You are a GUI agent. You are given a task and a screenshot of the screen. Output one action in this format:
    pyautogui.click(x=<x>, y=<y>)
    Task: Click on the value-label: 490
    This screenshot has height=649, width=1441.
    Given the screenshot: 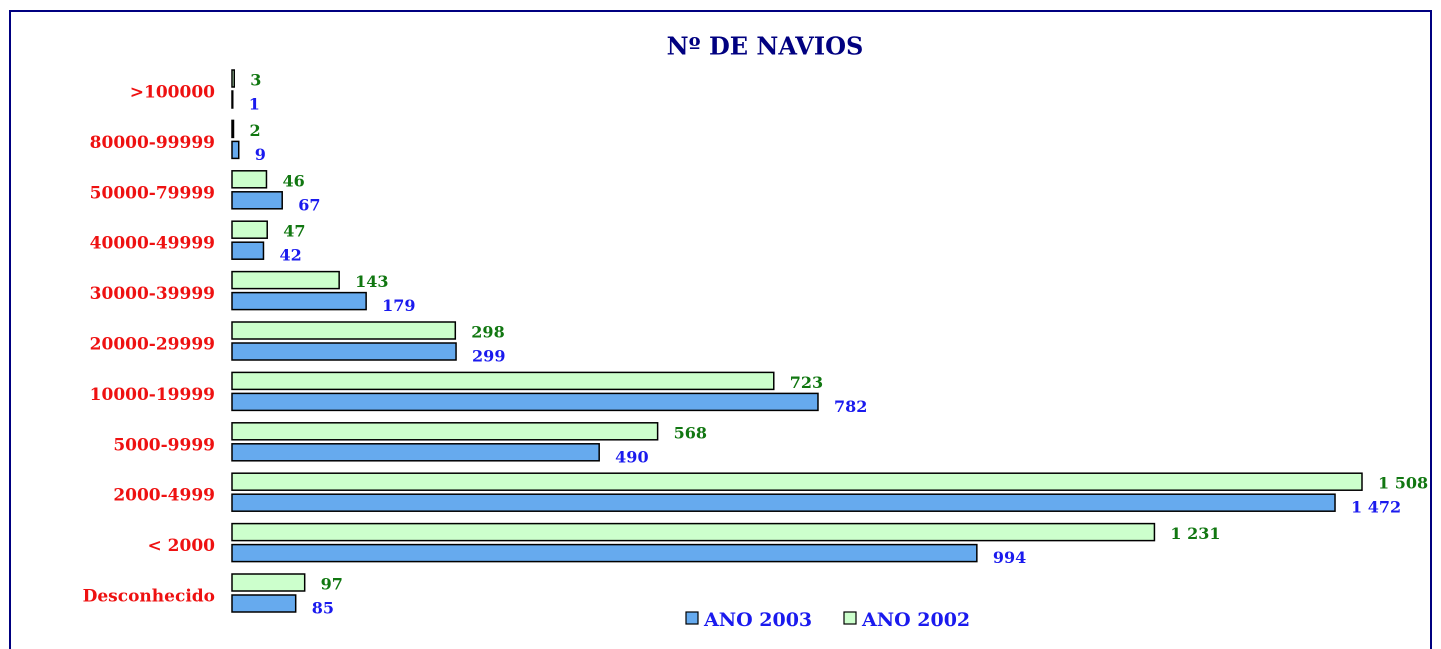 What is the action you would take?
    pyautogui.click(x=631, y=456)
    